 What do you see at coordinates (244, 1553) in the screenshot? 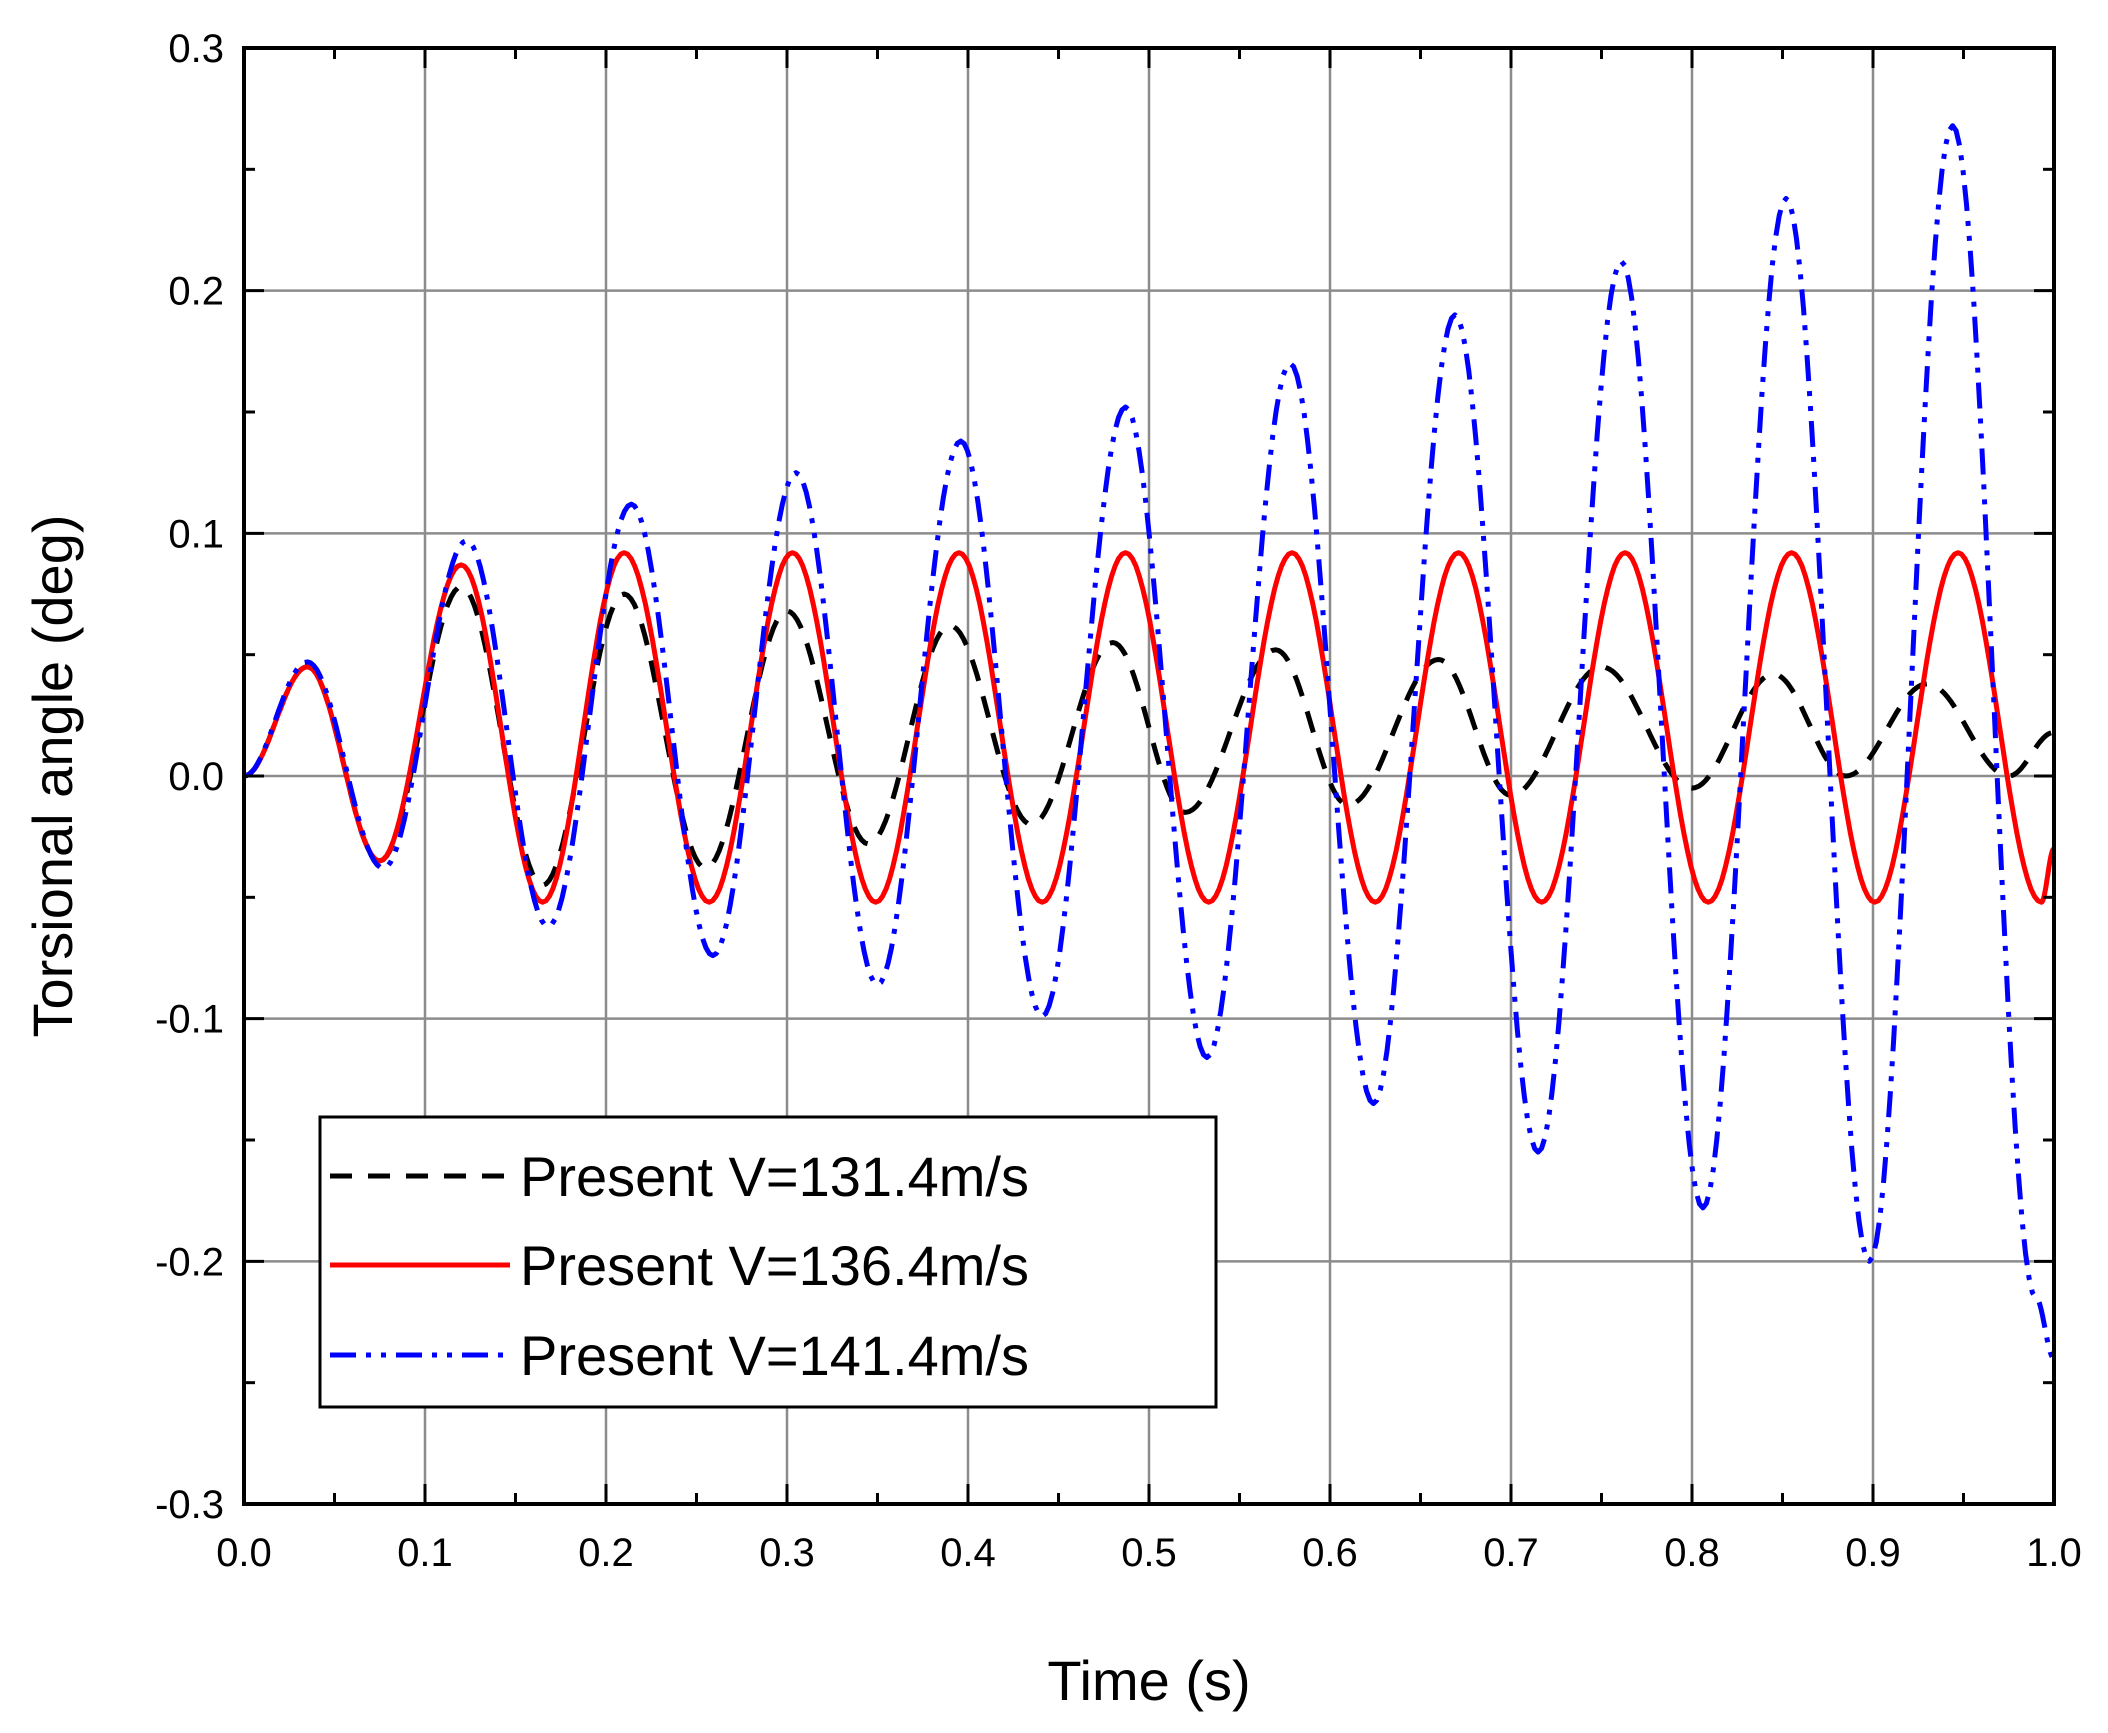
I see `x-tick-label: 0.0` at bounding box center [244, 1553].